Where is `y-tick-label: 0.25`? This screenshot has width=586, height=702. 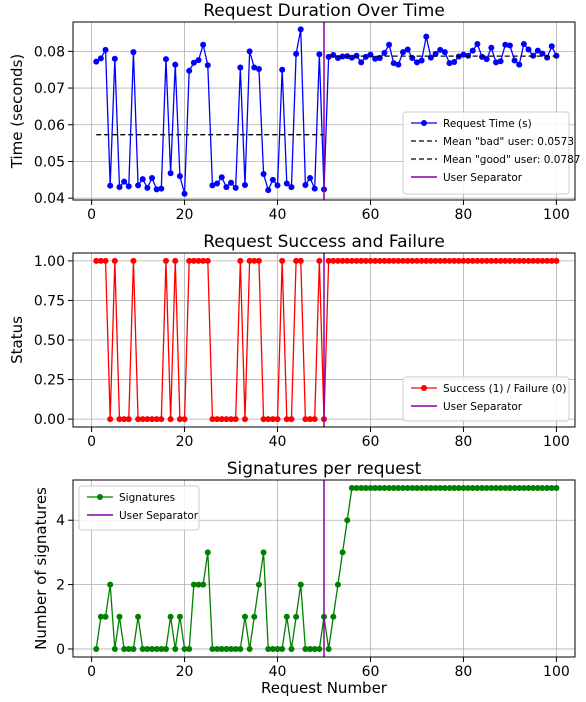 y-tick-label: 0.25 is located at coordinates (49, 381).